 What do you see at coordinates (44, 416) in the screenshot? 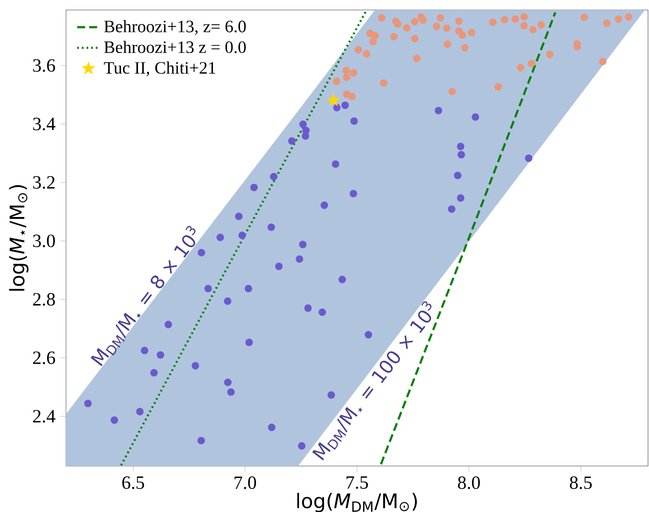
I see `y-tick-label: 2.4` at bounding box center [44, 416].